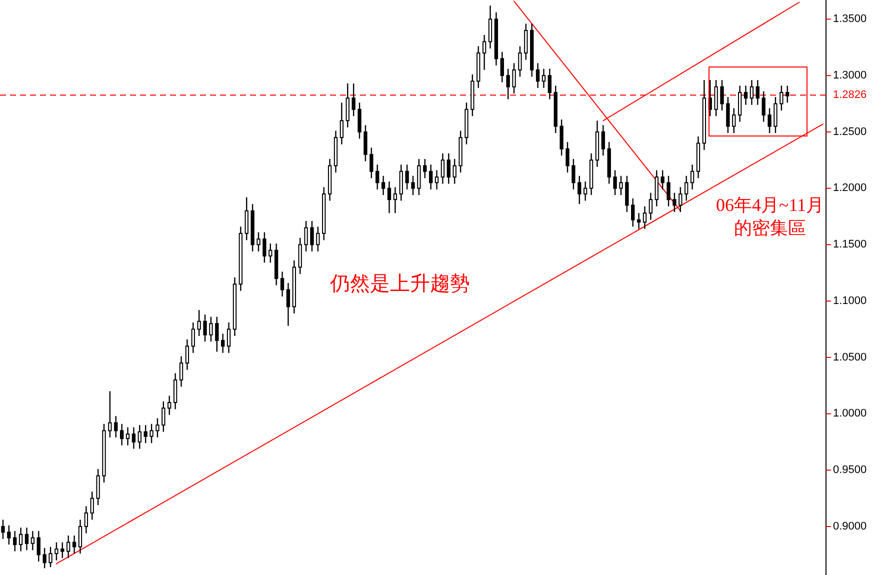 This screenshot has width=883, height=575. What do you see at coordinates (399, 283) in the screenshot?
I see `annotation: 仍然是上升趨勢` at bounding box center [399, 283].